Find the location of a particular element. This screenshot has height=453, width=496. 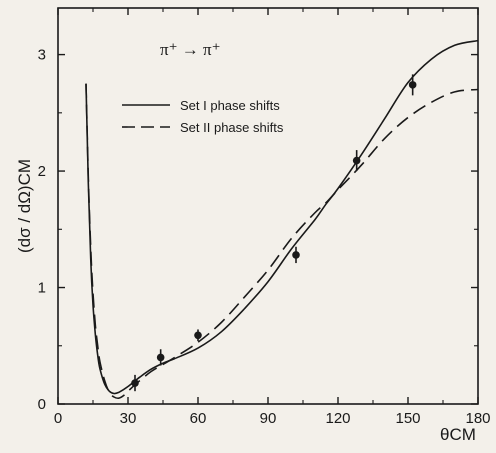

x-tick-label: 180 is located at coordinates (477, 418).